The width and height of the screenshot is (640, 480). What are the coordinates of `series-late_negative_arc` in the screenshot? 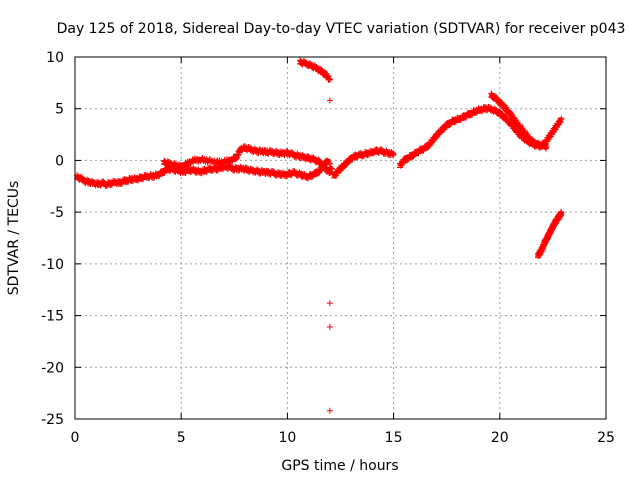 It's located at (550, 233).